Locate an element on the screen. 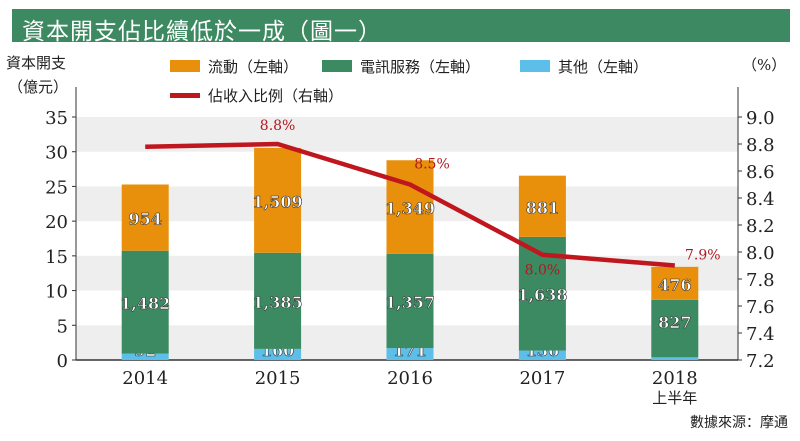 This screenshot has width=800, height=441. bar-label-telecom: 1,482 is located at coordinates (145, 303).